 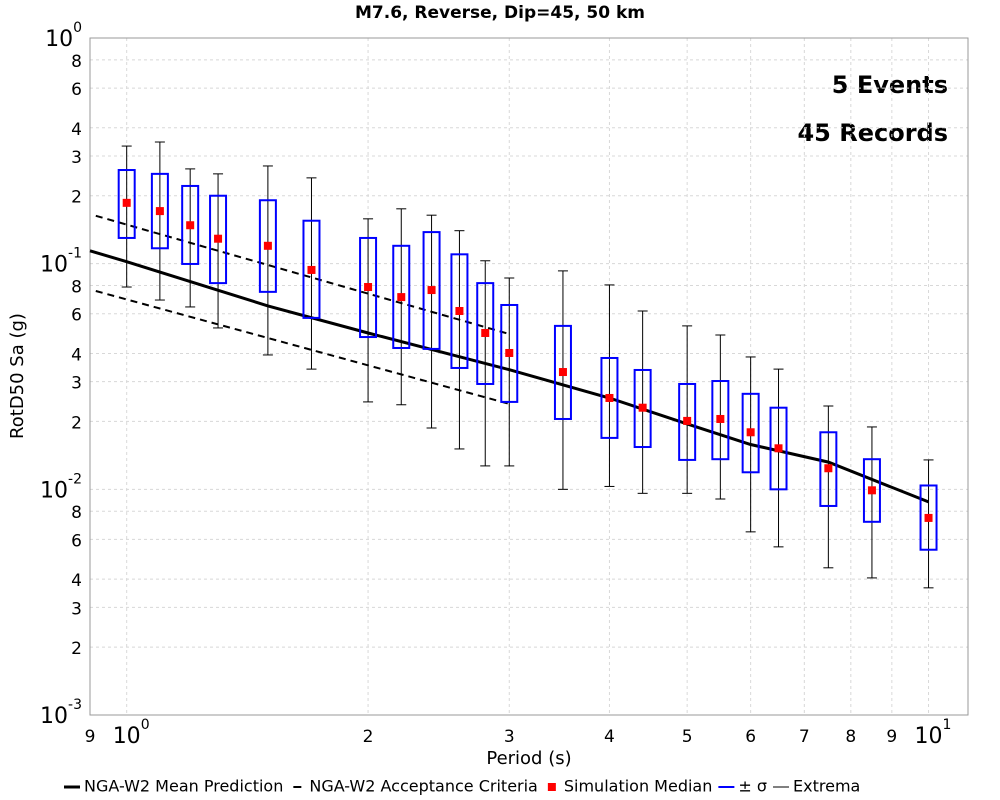 I want to click on legend-label: Extrema, so click(x=826, y=786).